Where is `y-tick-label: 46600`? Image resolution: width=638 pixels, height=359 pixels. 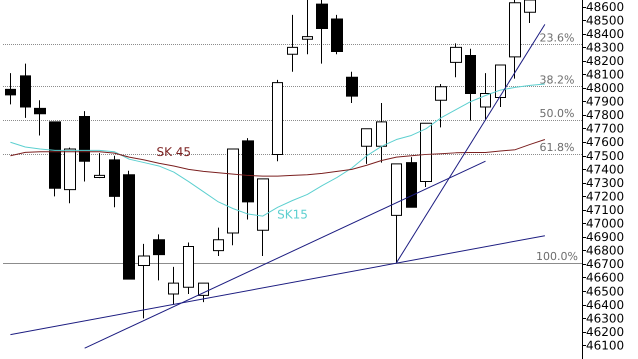 y-tick-label: 46600 is located at coordinates (605, 277).